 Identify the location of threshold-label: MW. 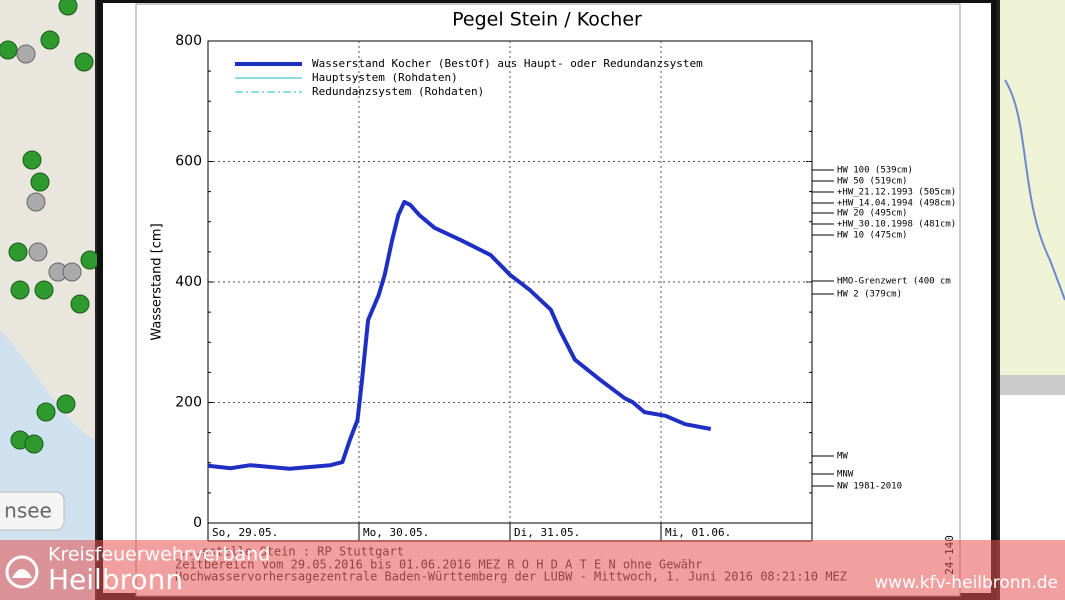
(842, 457).